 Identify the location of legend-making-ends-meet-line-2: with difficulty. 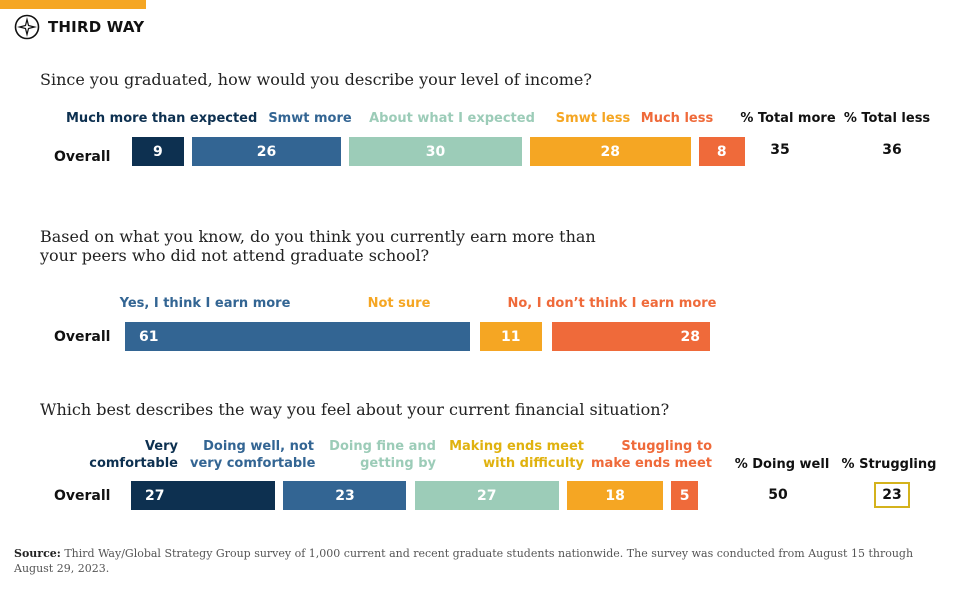
(533, 463).